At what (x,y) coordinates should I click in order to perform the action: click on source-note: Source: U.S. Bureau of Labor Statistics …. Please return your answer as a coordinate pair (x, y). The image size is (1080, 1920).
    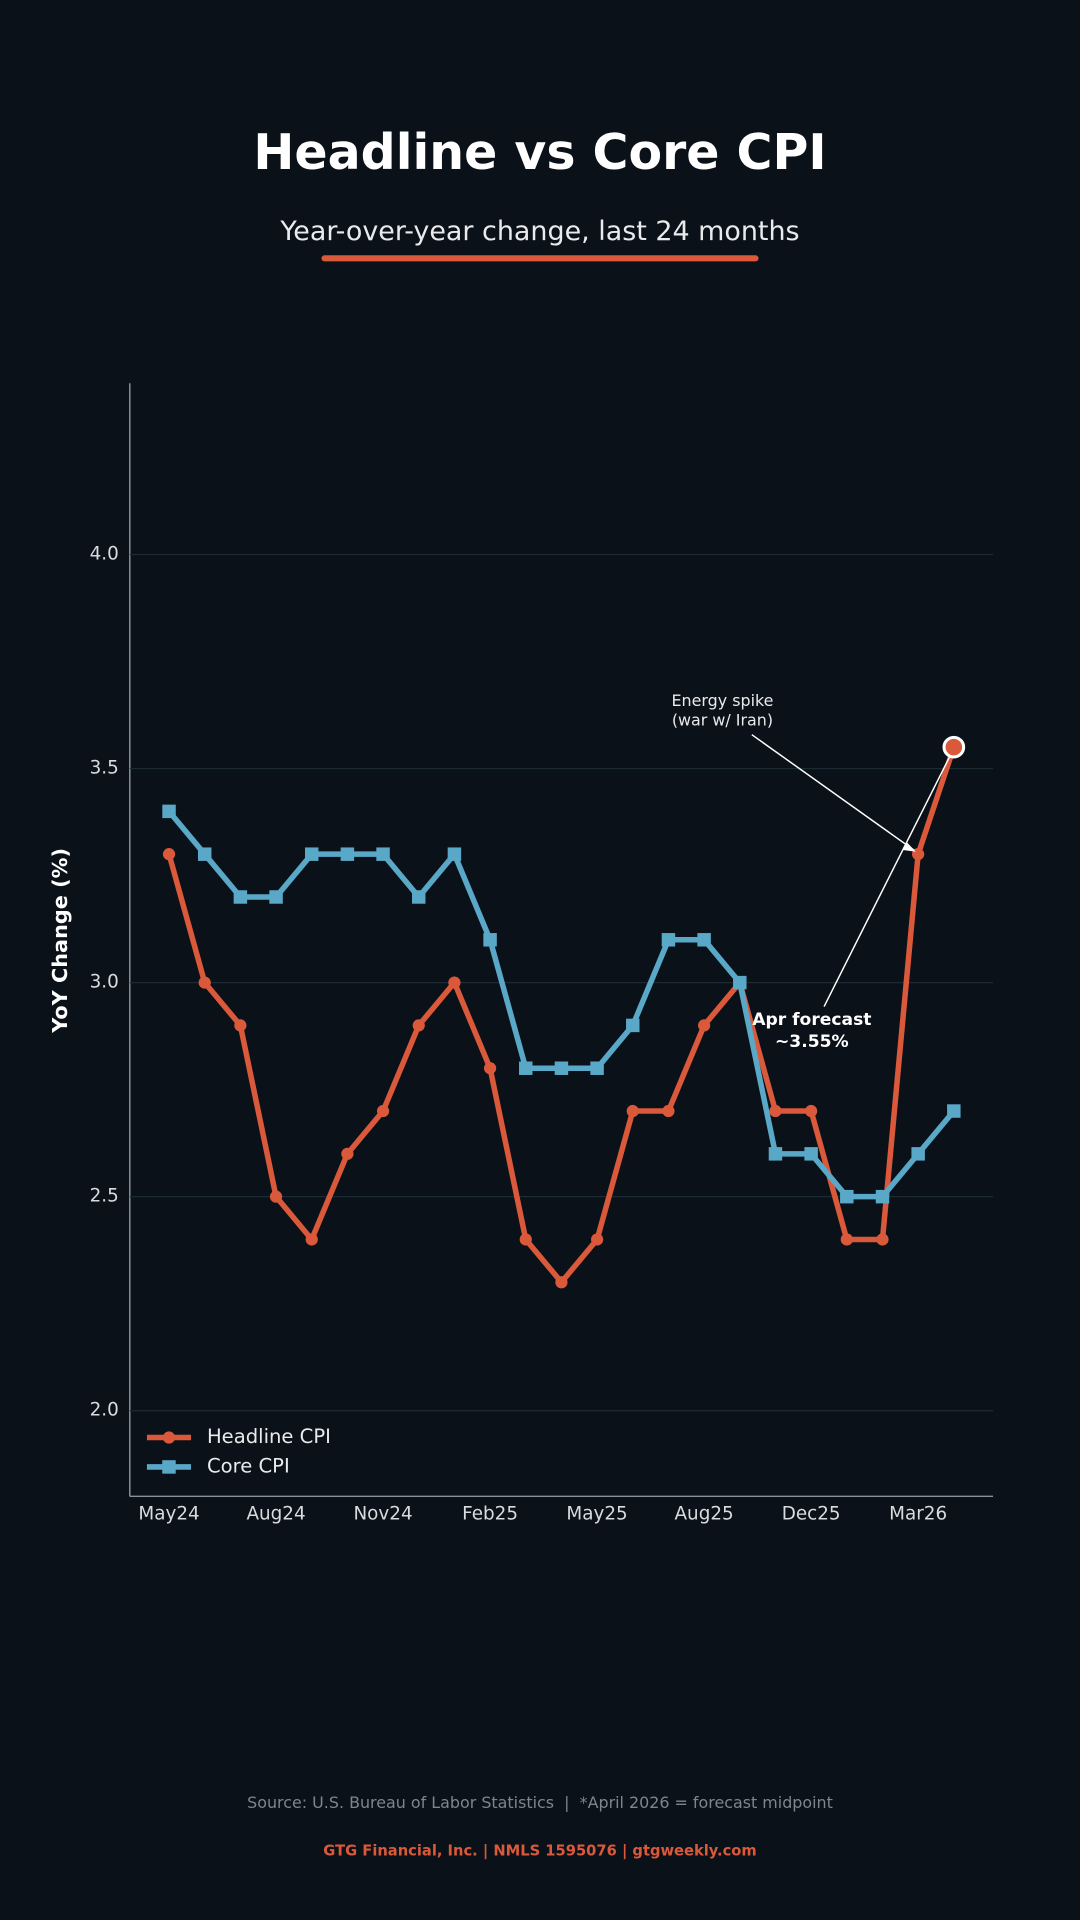
    Looking at the image, I should click on (540, 1802).